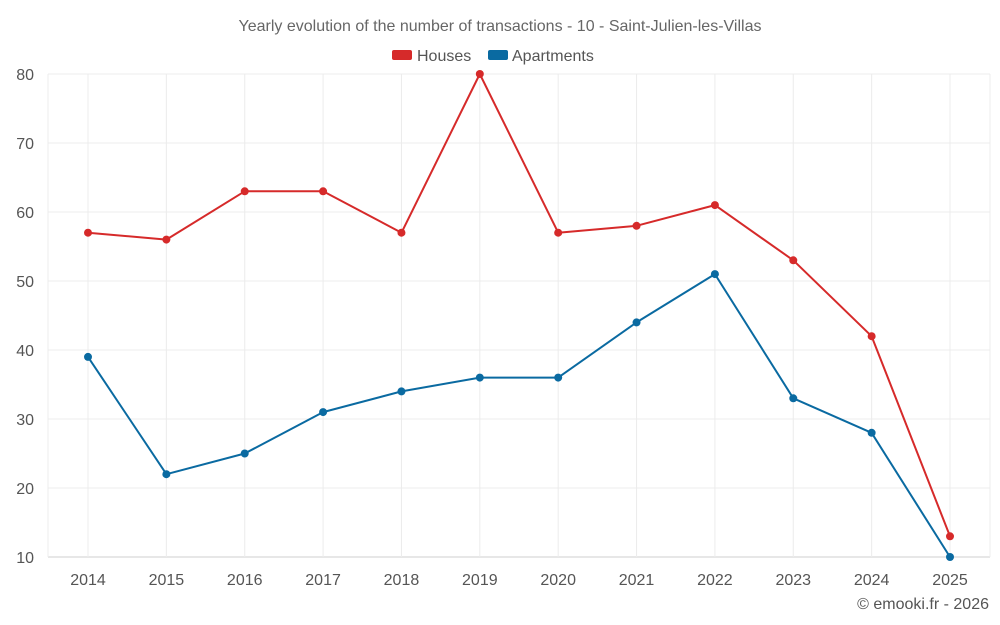 This screenshot has width=1000, height=625. What do you see at coordinates (25, 351) in the screenshot?
I see `y-tick-label: 40` at bounding box center [25, 351].